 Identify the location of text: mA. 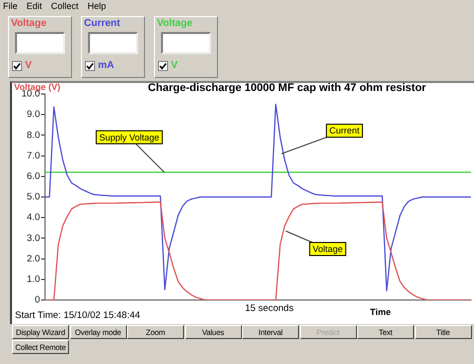
(106, 65).